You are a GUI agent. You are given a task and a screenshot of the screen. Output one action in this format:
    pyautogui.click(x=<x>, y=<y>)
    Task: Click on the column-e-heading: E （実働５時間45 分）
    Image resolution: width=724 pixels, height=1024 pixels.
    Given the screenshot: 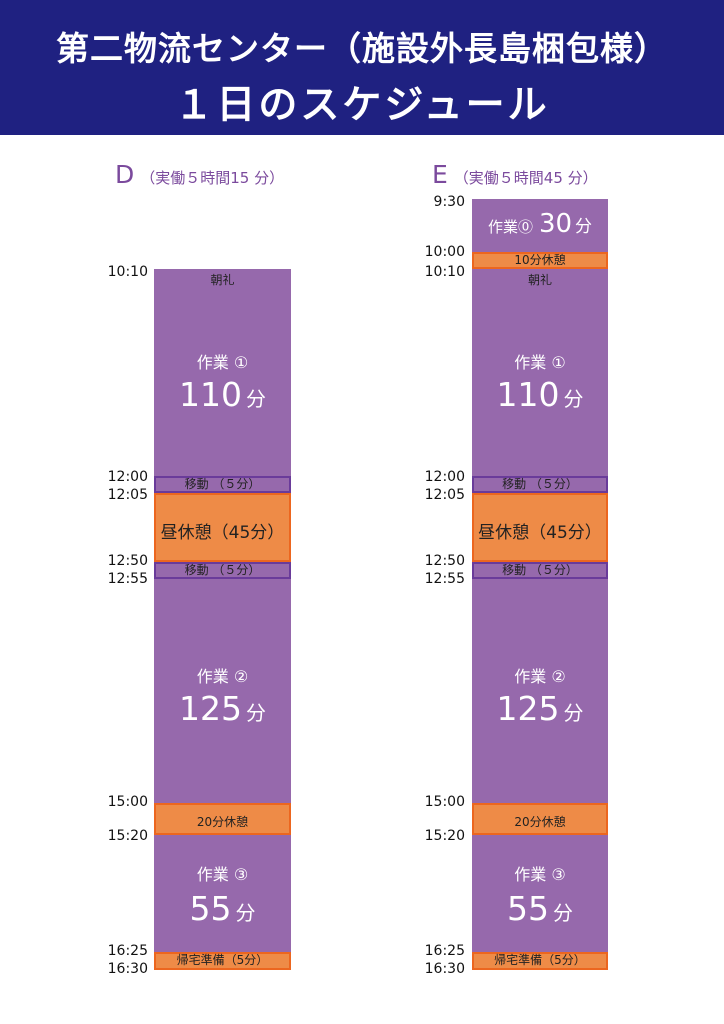 What is the action you would take?
    pyautogui.click(x=515, y=174)
    